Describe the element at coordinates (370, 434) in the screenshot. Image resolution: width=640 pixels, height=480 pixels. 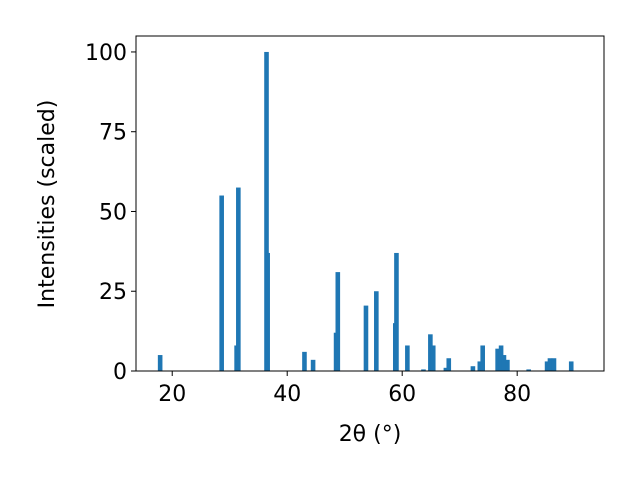
I see `x-axis-label: 2θ (°)` at that location.